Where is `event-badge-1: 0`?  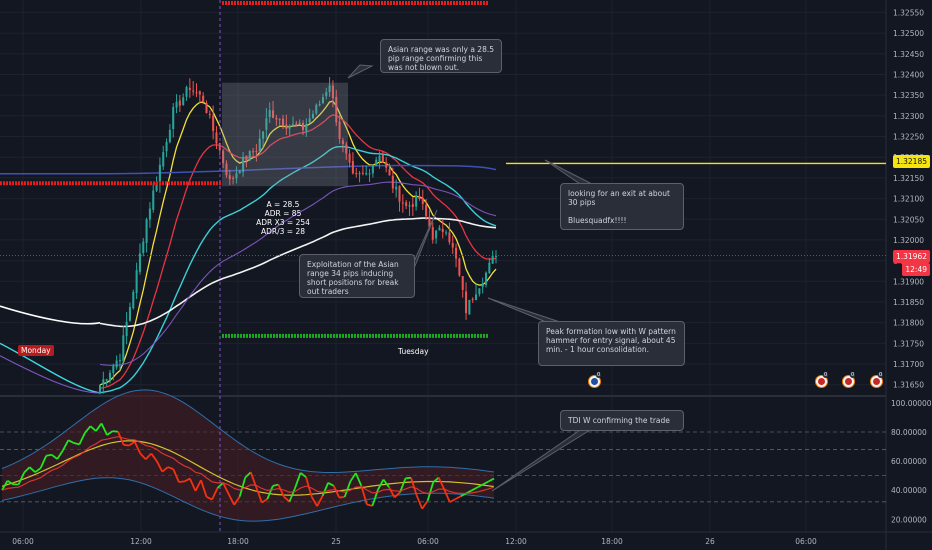
event-badge-1: 0 is located at coordinates (595, 380).